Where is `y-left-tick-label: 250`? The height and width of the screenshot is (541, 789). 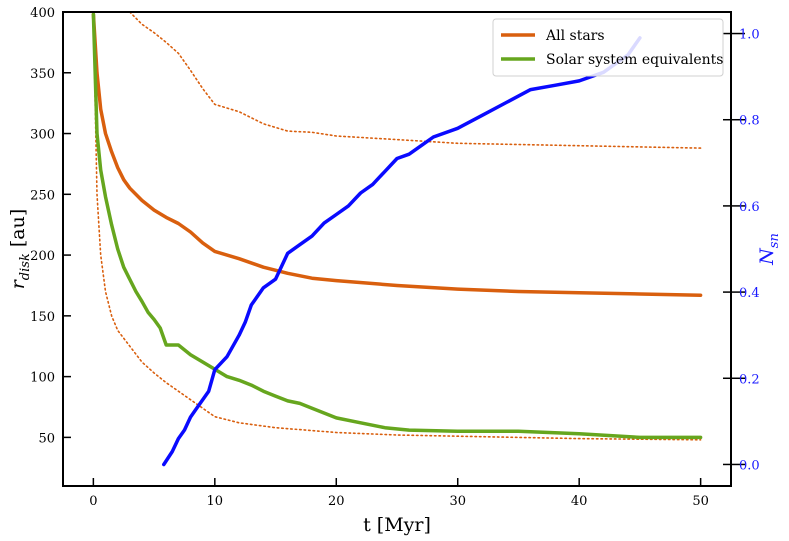 y-left-tick-label: 250 is located at coordinates (42, 195).